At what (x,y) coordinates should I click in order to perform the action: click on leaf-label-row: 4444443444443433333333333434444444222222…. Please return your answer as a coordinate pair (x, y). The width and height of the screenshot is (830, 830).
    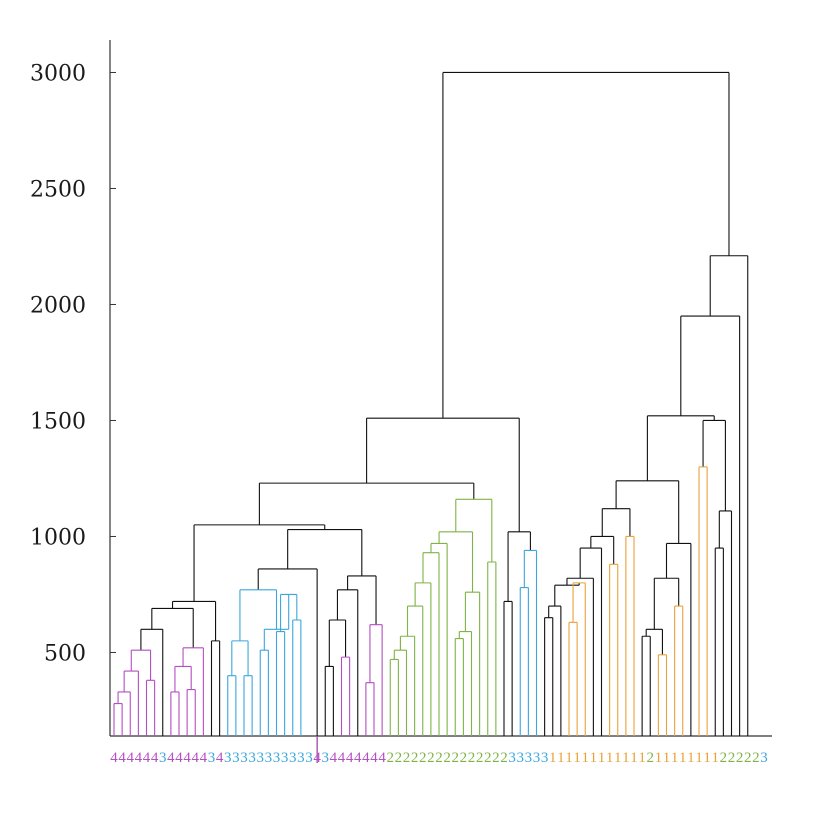
    Looking at the image, I should click on (439, 758).